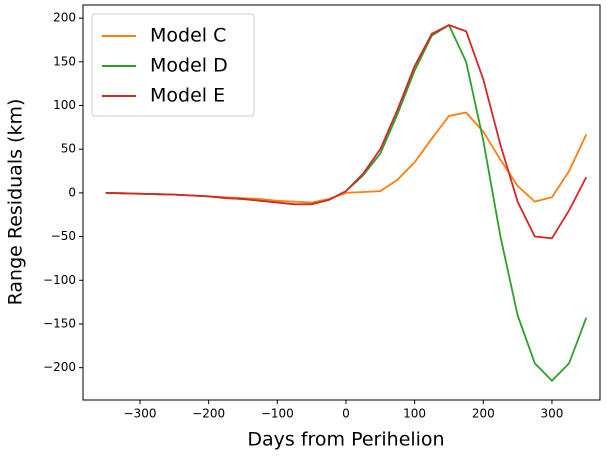 The width and height of the screenshot is (606, 459). Describe the element at coordinates (414, 414) in the screenshot. I see `x-tick-label: 100` at that location.